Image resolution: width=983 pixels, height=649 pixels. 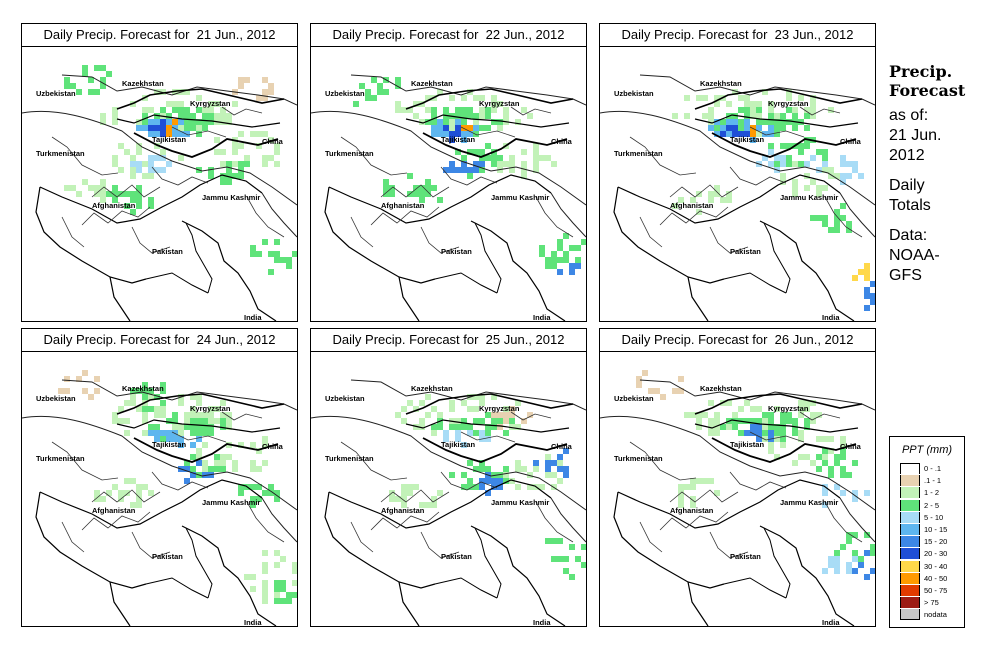 What do you see at coordinates (921, 71) in the screenshot?
I see `info-heading-1: Precip.` at bounding box center [921, 71].